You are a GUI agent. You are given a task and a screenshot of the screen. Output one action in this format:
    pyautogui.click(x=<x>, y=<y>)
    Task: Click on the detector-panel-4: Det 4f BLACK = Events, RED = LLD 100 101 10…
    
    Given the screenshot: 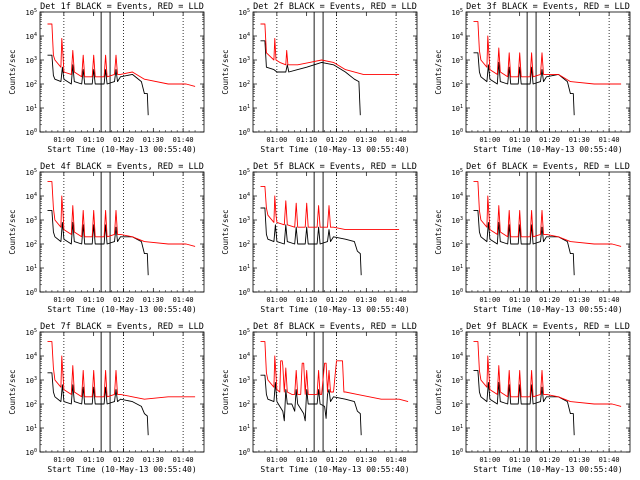 What is the action you would take?
    pyautogui.click(x=106, y=238)
    